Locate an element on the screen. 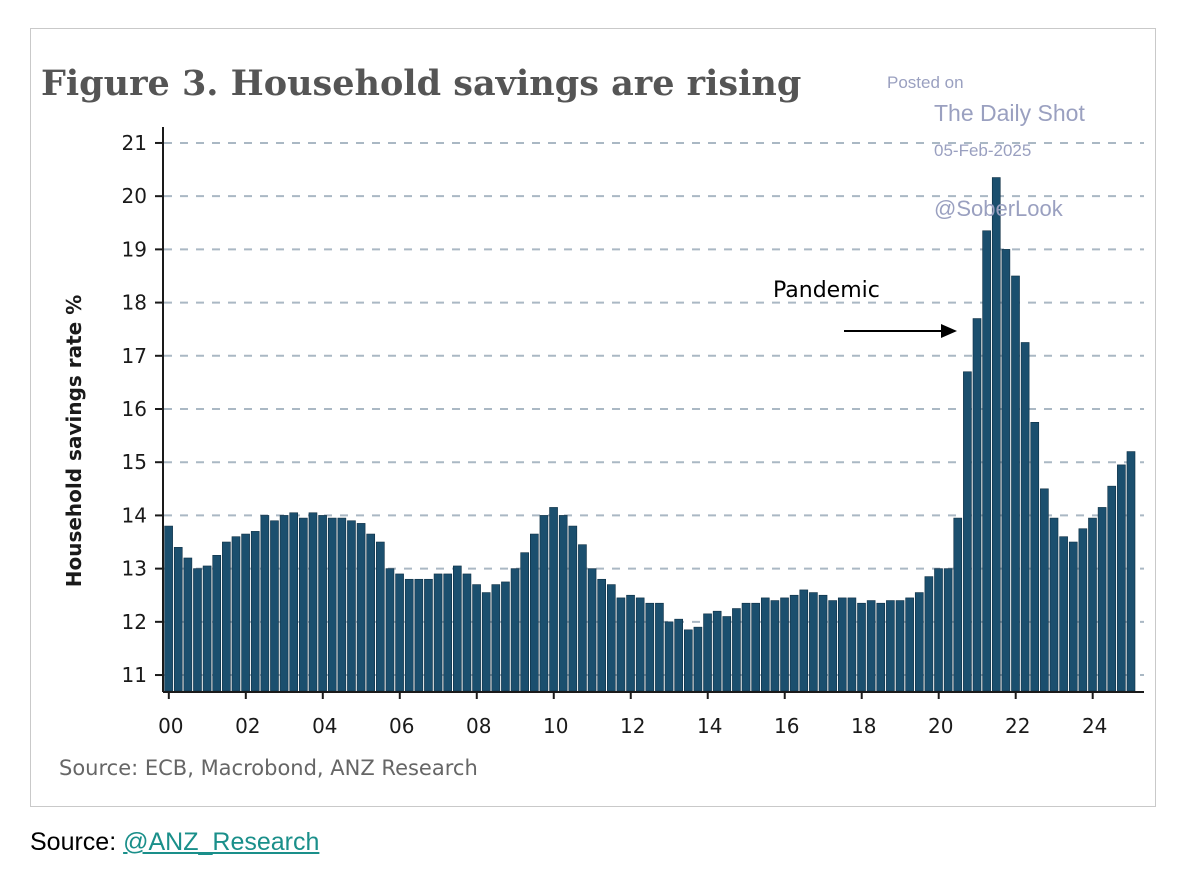  x-tick-labels: 00 02 04 06 08 10 12 14 16 18 20 22 24 is located at coordinates (632, 715).